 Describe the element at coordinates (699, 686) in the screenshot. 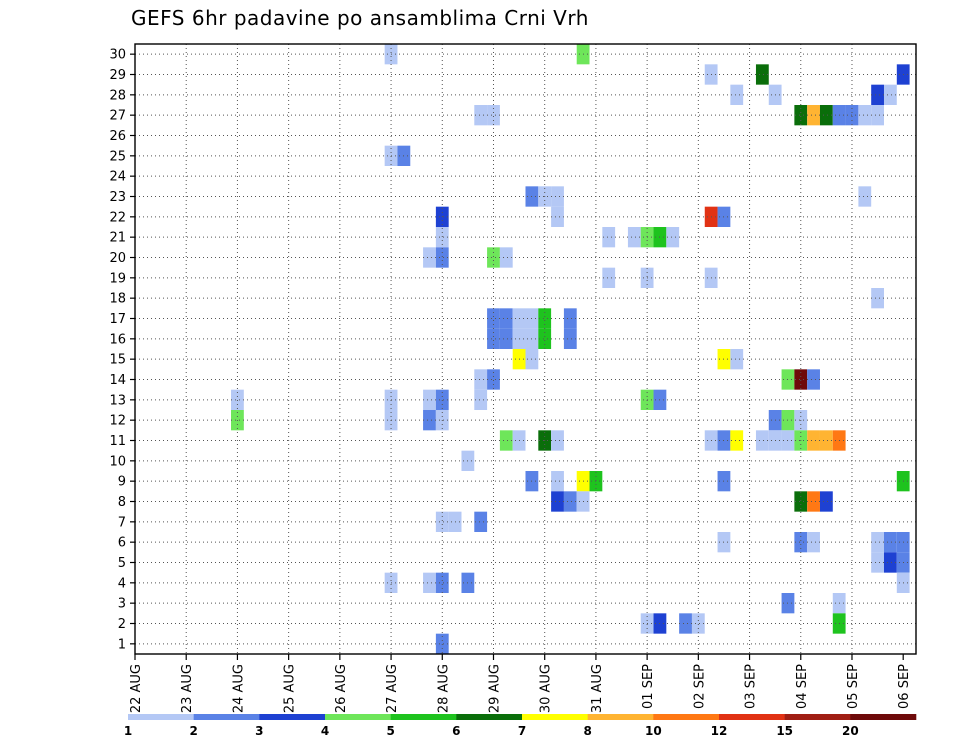

I see `x-tick-label: 02 SEP` at that location.